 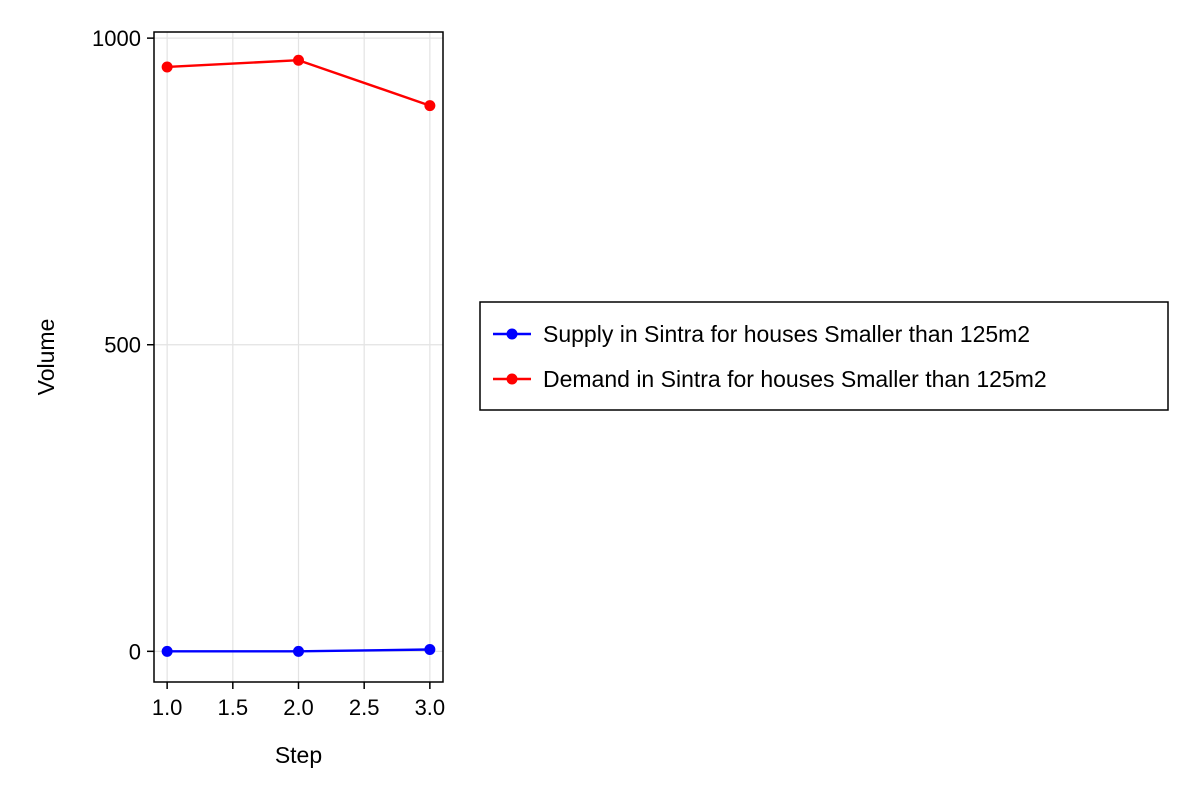 What do you see at coordinates (233, 707) in the screenshot?
I see `x-tick-label: 1.5` at bounding box center [233, 707].